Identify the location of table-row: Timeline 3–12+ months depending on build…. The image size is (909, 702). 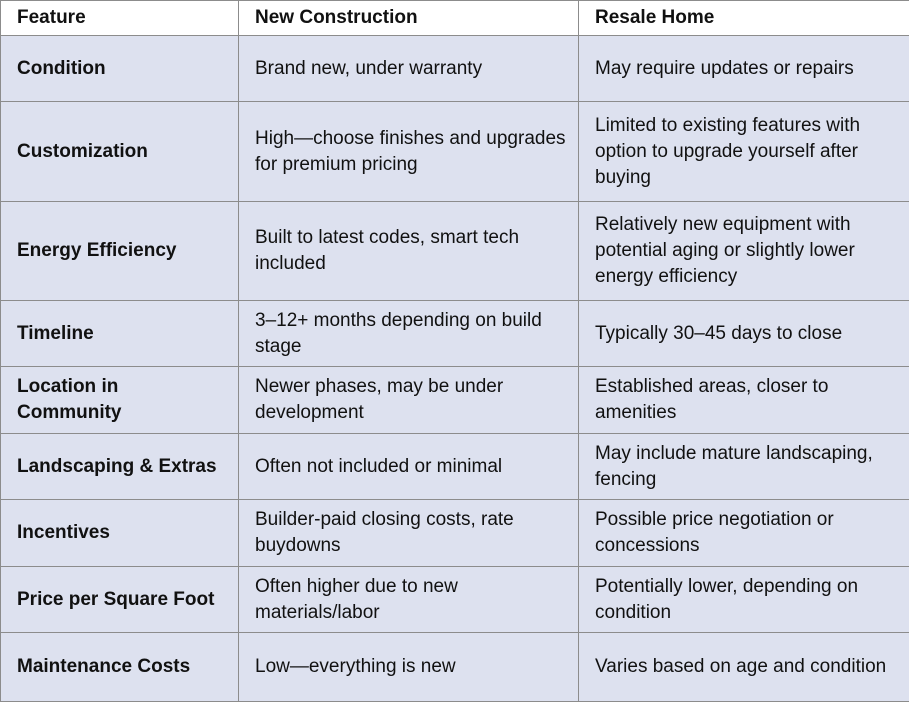
(455, 334).